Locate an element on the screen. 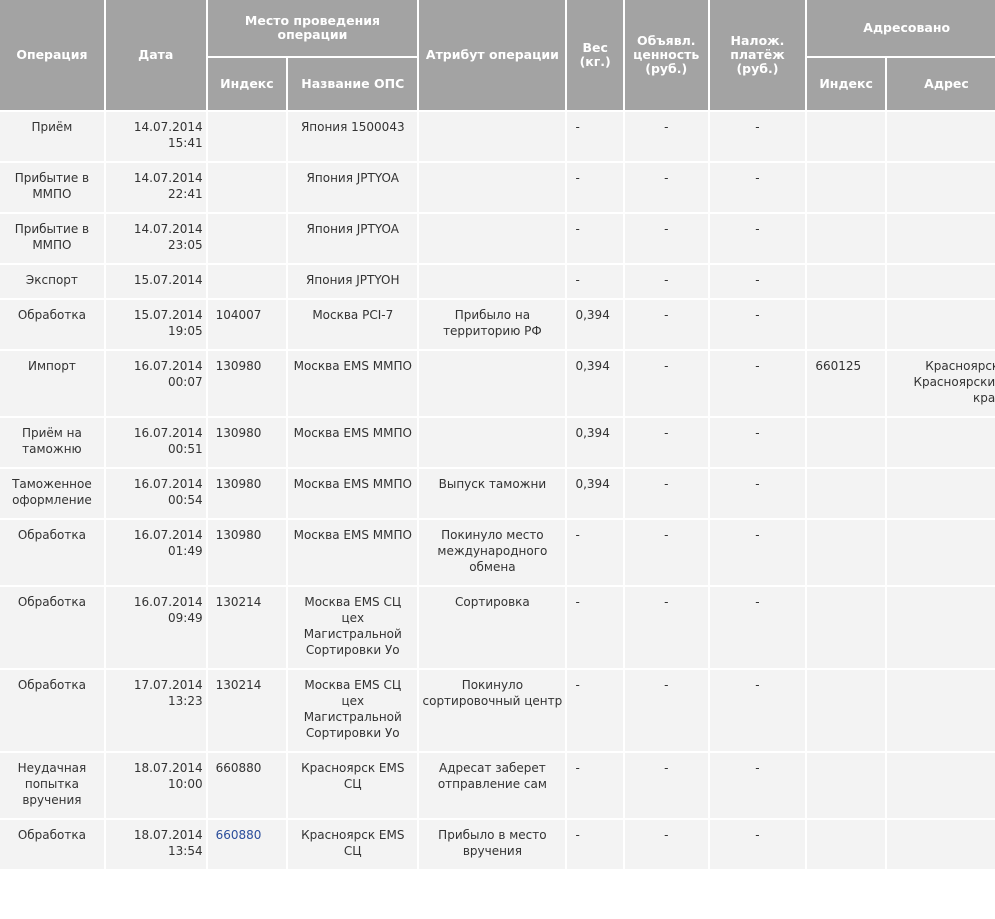 The width and height of the screenshot is (995, 919). column-header: Дата is located at coordinates (155, 55).